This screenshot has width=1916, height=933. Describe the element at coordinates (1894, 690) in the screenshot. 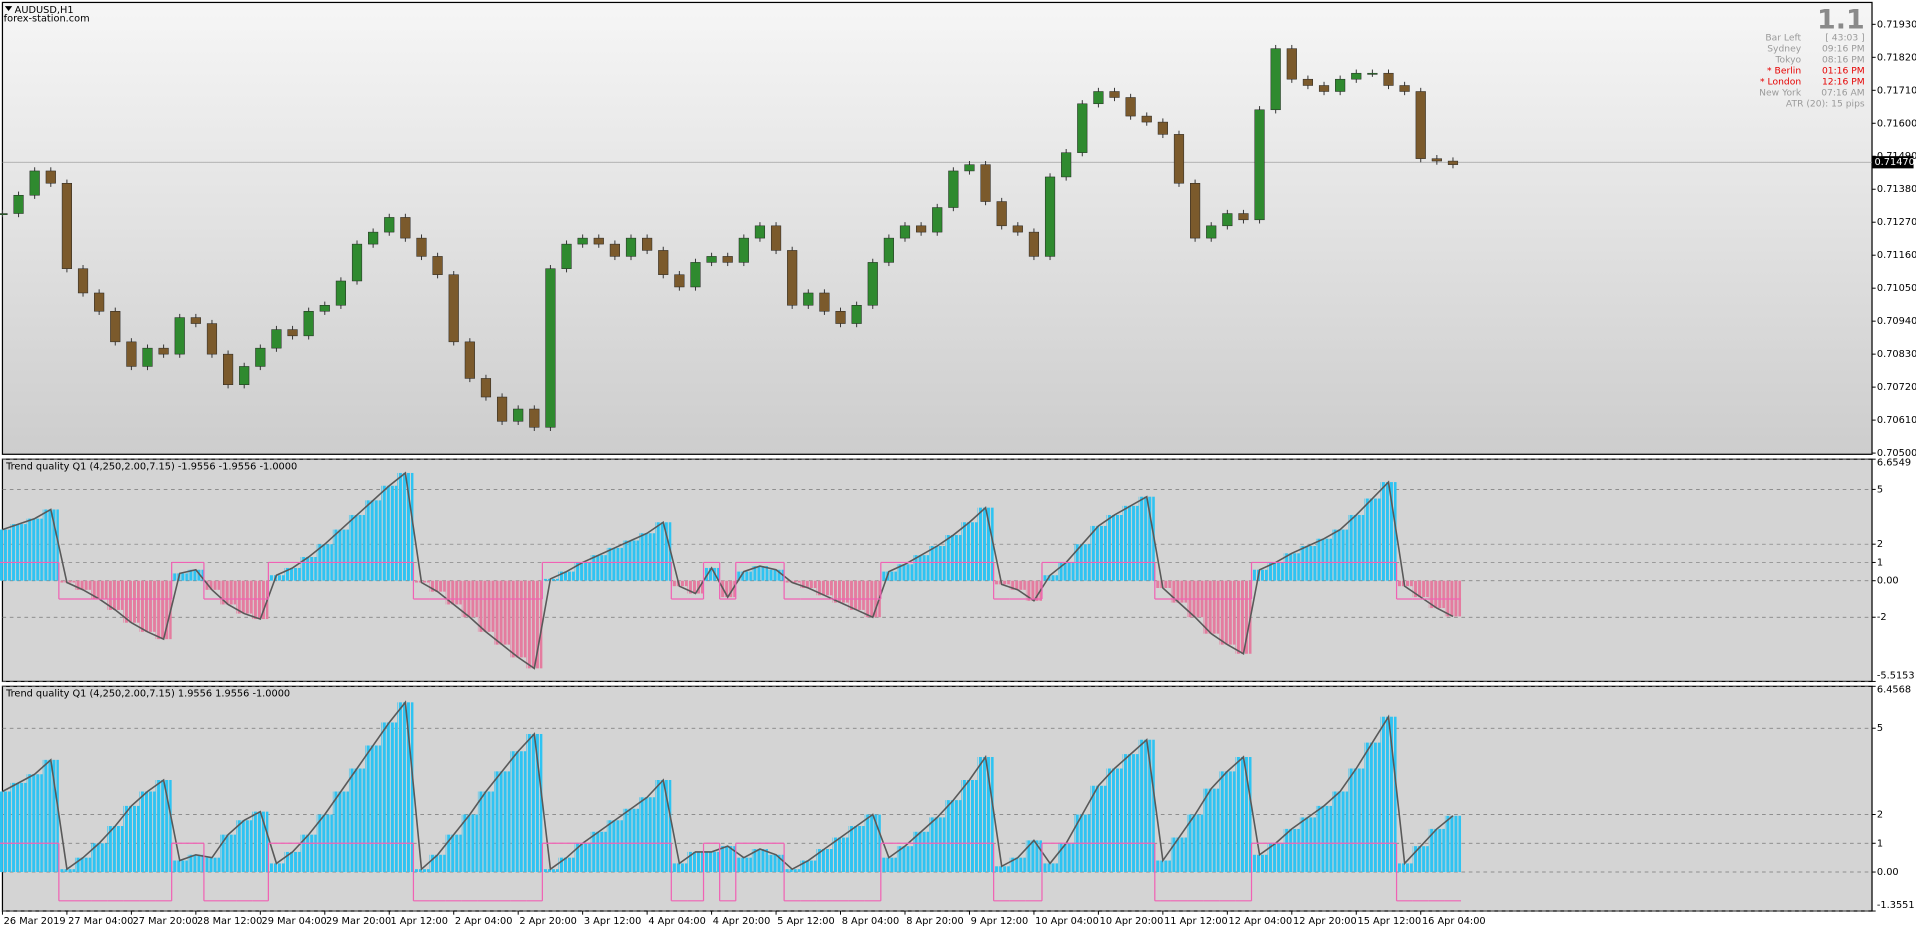

I see `y-tick-label: 6.4568` at that location.